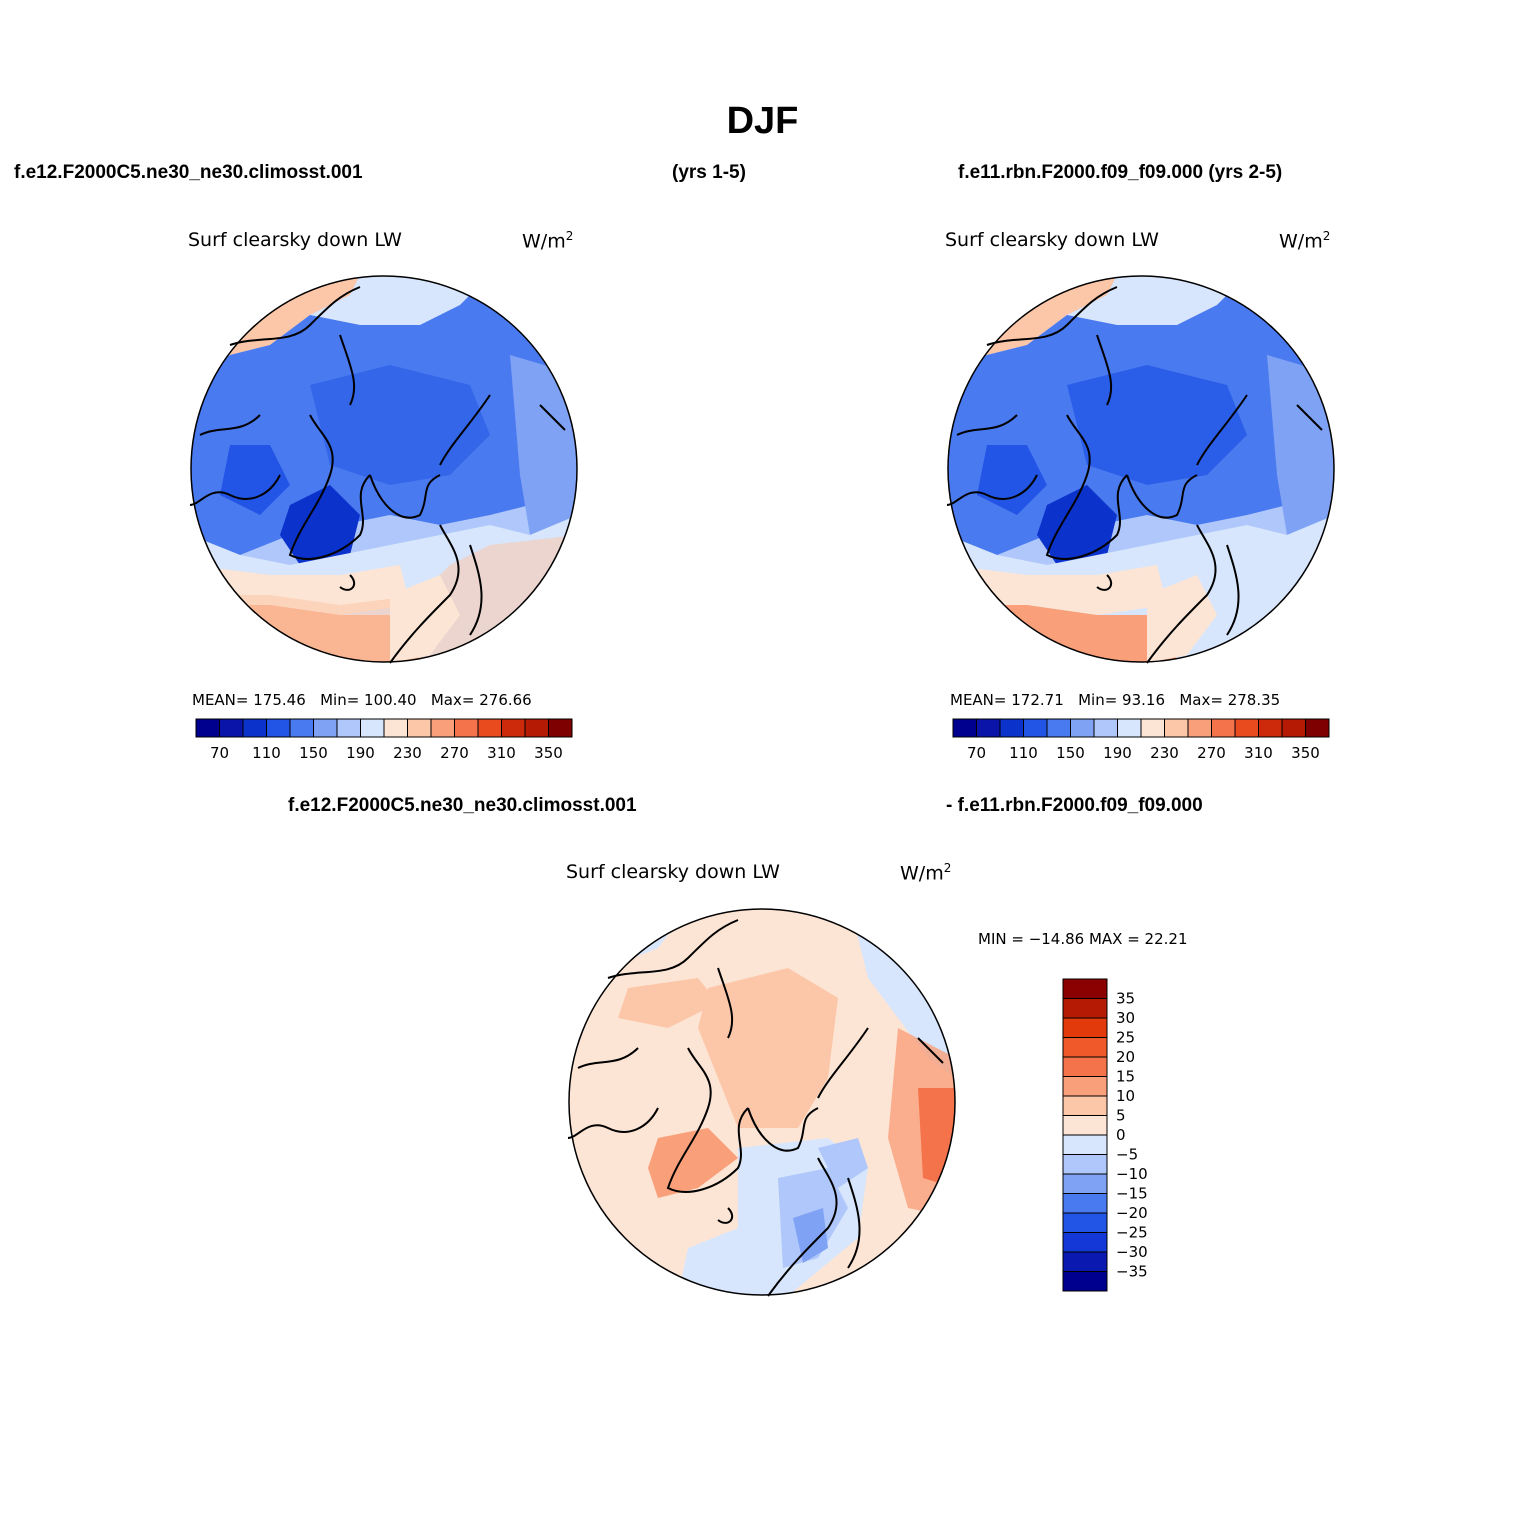 This screenshot has height=1525, width=1525. Describe the element at coordinates (1132, 1252) in the screenshot. I see `colorbar-tick-label: −30` at that location.